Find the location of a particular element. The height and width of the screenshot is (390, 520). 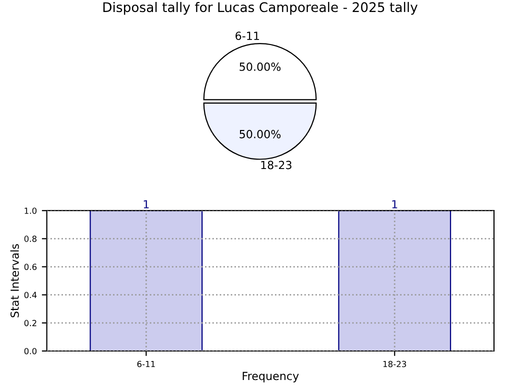

y-tick-label: 0.4 is located at coordinates (30, 295).